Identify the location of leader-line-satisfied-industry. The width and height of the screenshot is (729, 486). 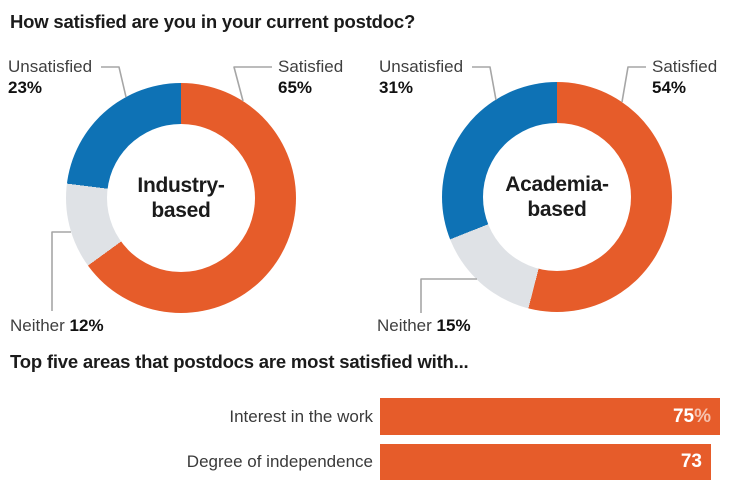
(252, 84).